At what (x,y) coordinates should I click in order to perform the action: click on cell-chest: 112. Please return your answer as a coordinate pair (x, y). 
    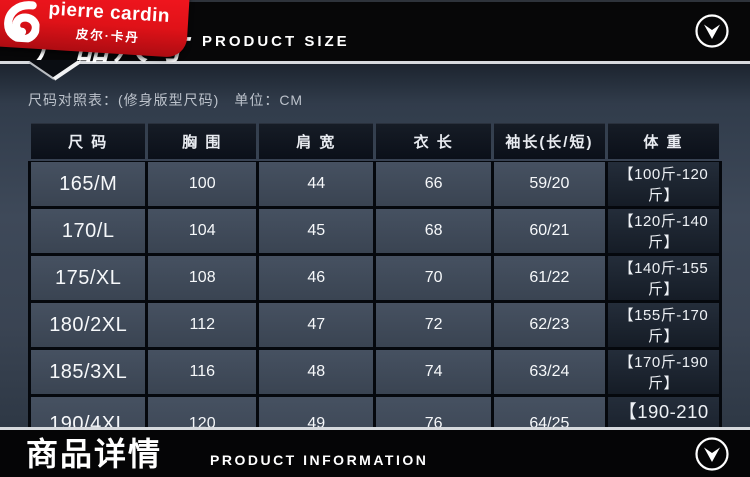
    Looking at the image, I should click on (202, 325).